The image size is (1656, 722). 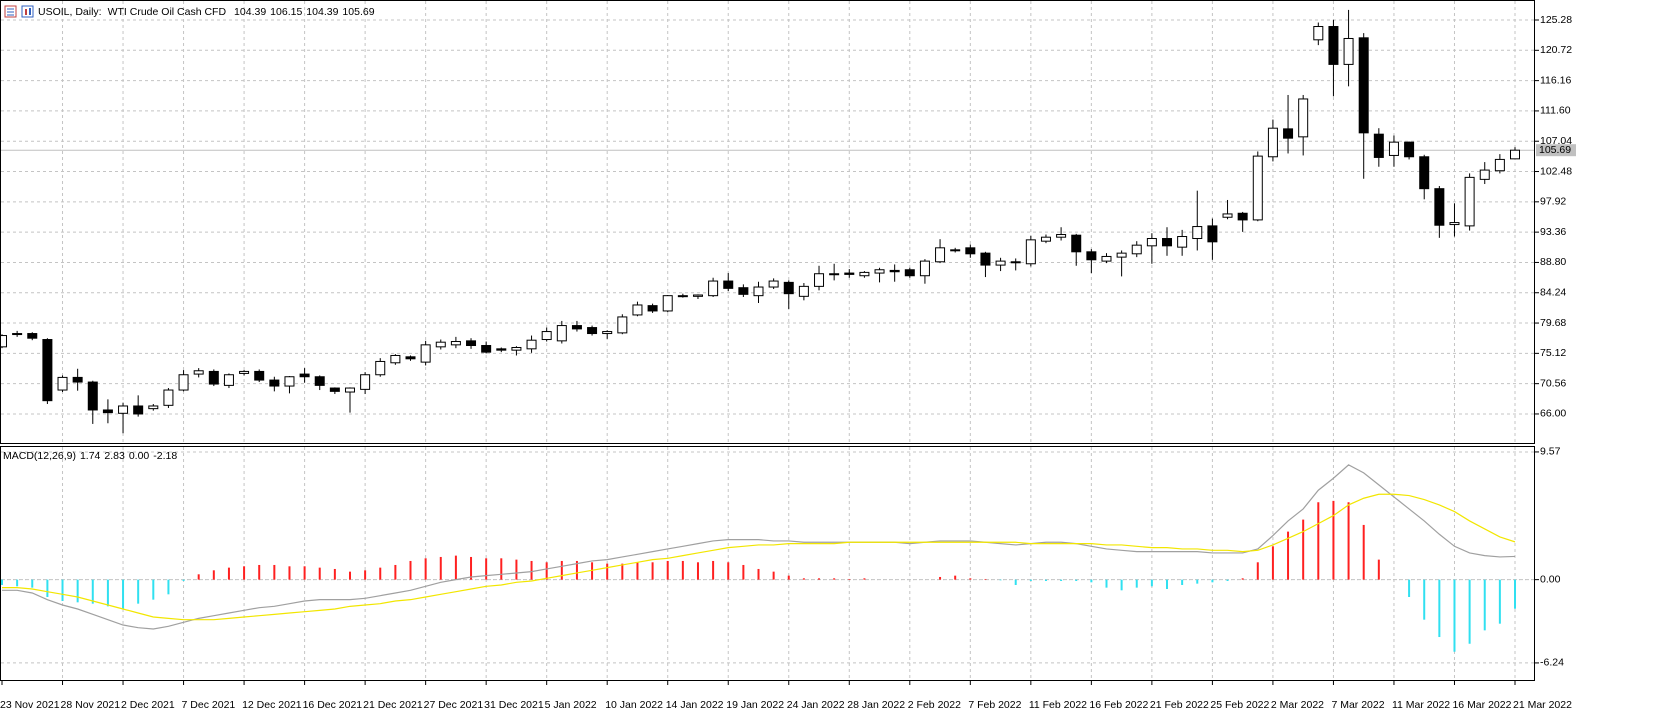 What do you see at coordinates (358, 12) in the screenshot?
I see `header-close: 105.69` at bounding box center [358, 12].